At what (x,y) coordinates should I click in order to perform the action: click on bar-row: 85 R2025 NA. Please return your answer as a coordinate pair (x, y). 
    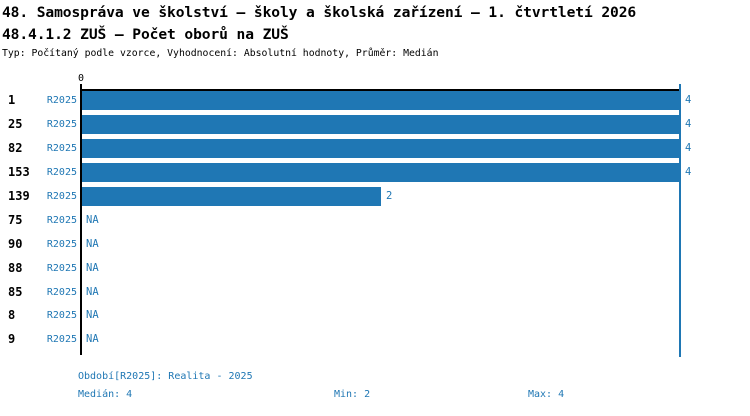
    Looking at the image, I should click on (375, 292).